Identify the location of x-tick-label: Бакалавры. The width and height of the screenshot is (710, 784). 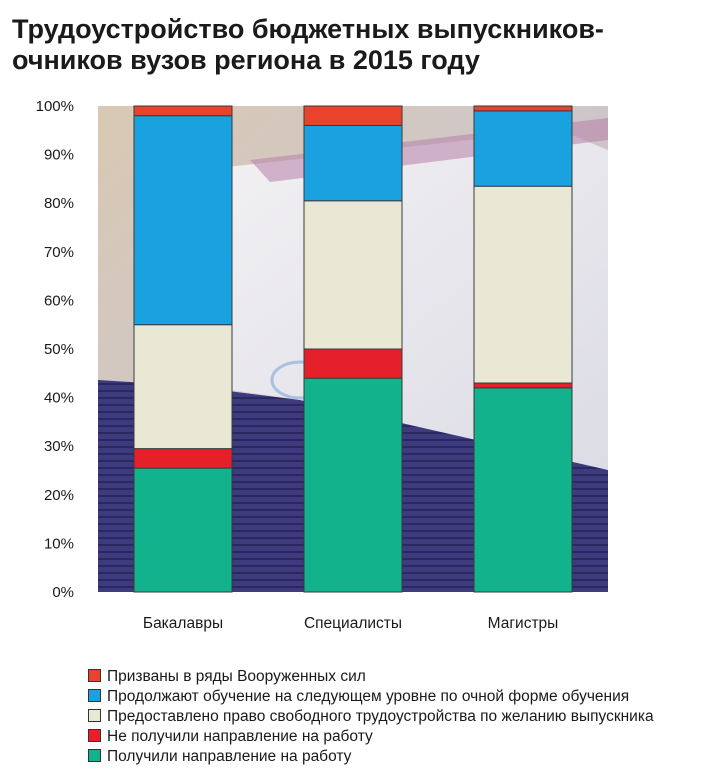
(183, 623).